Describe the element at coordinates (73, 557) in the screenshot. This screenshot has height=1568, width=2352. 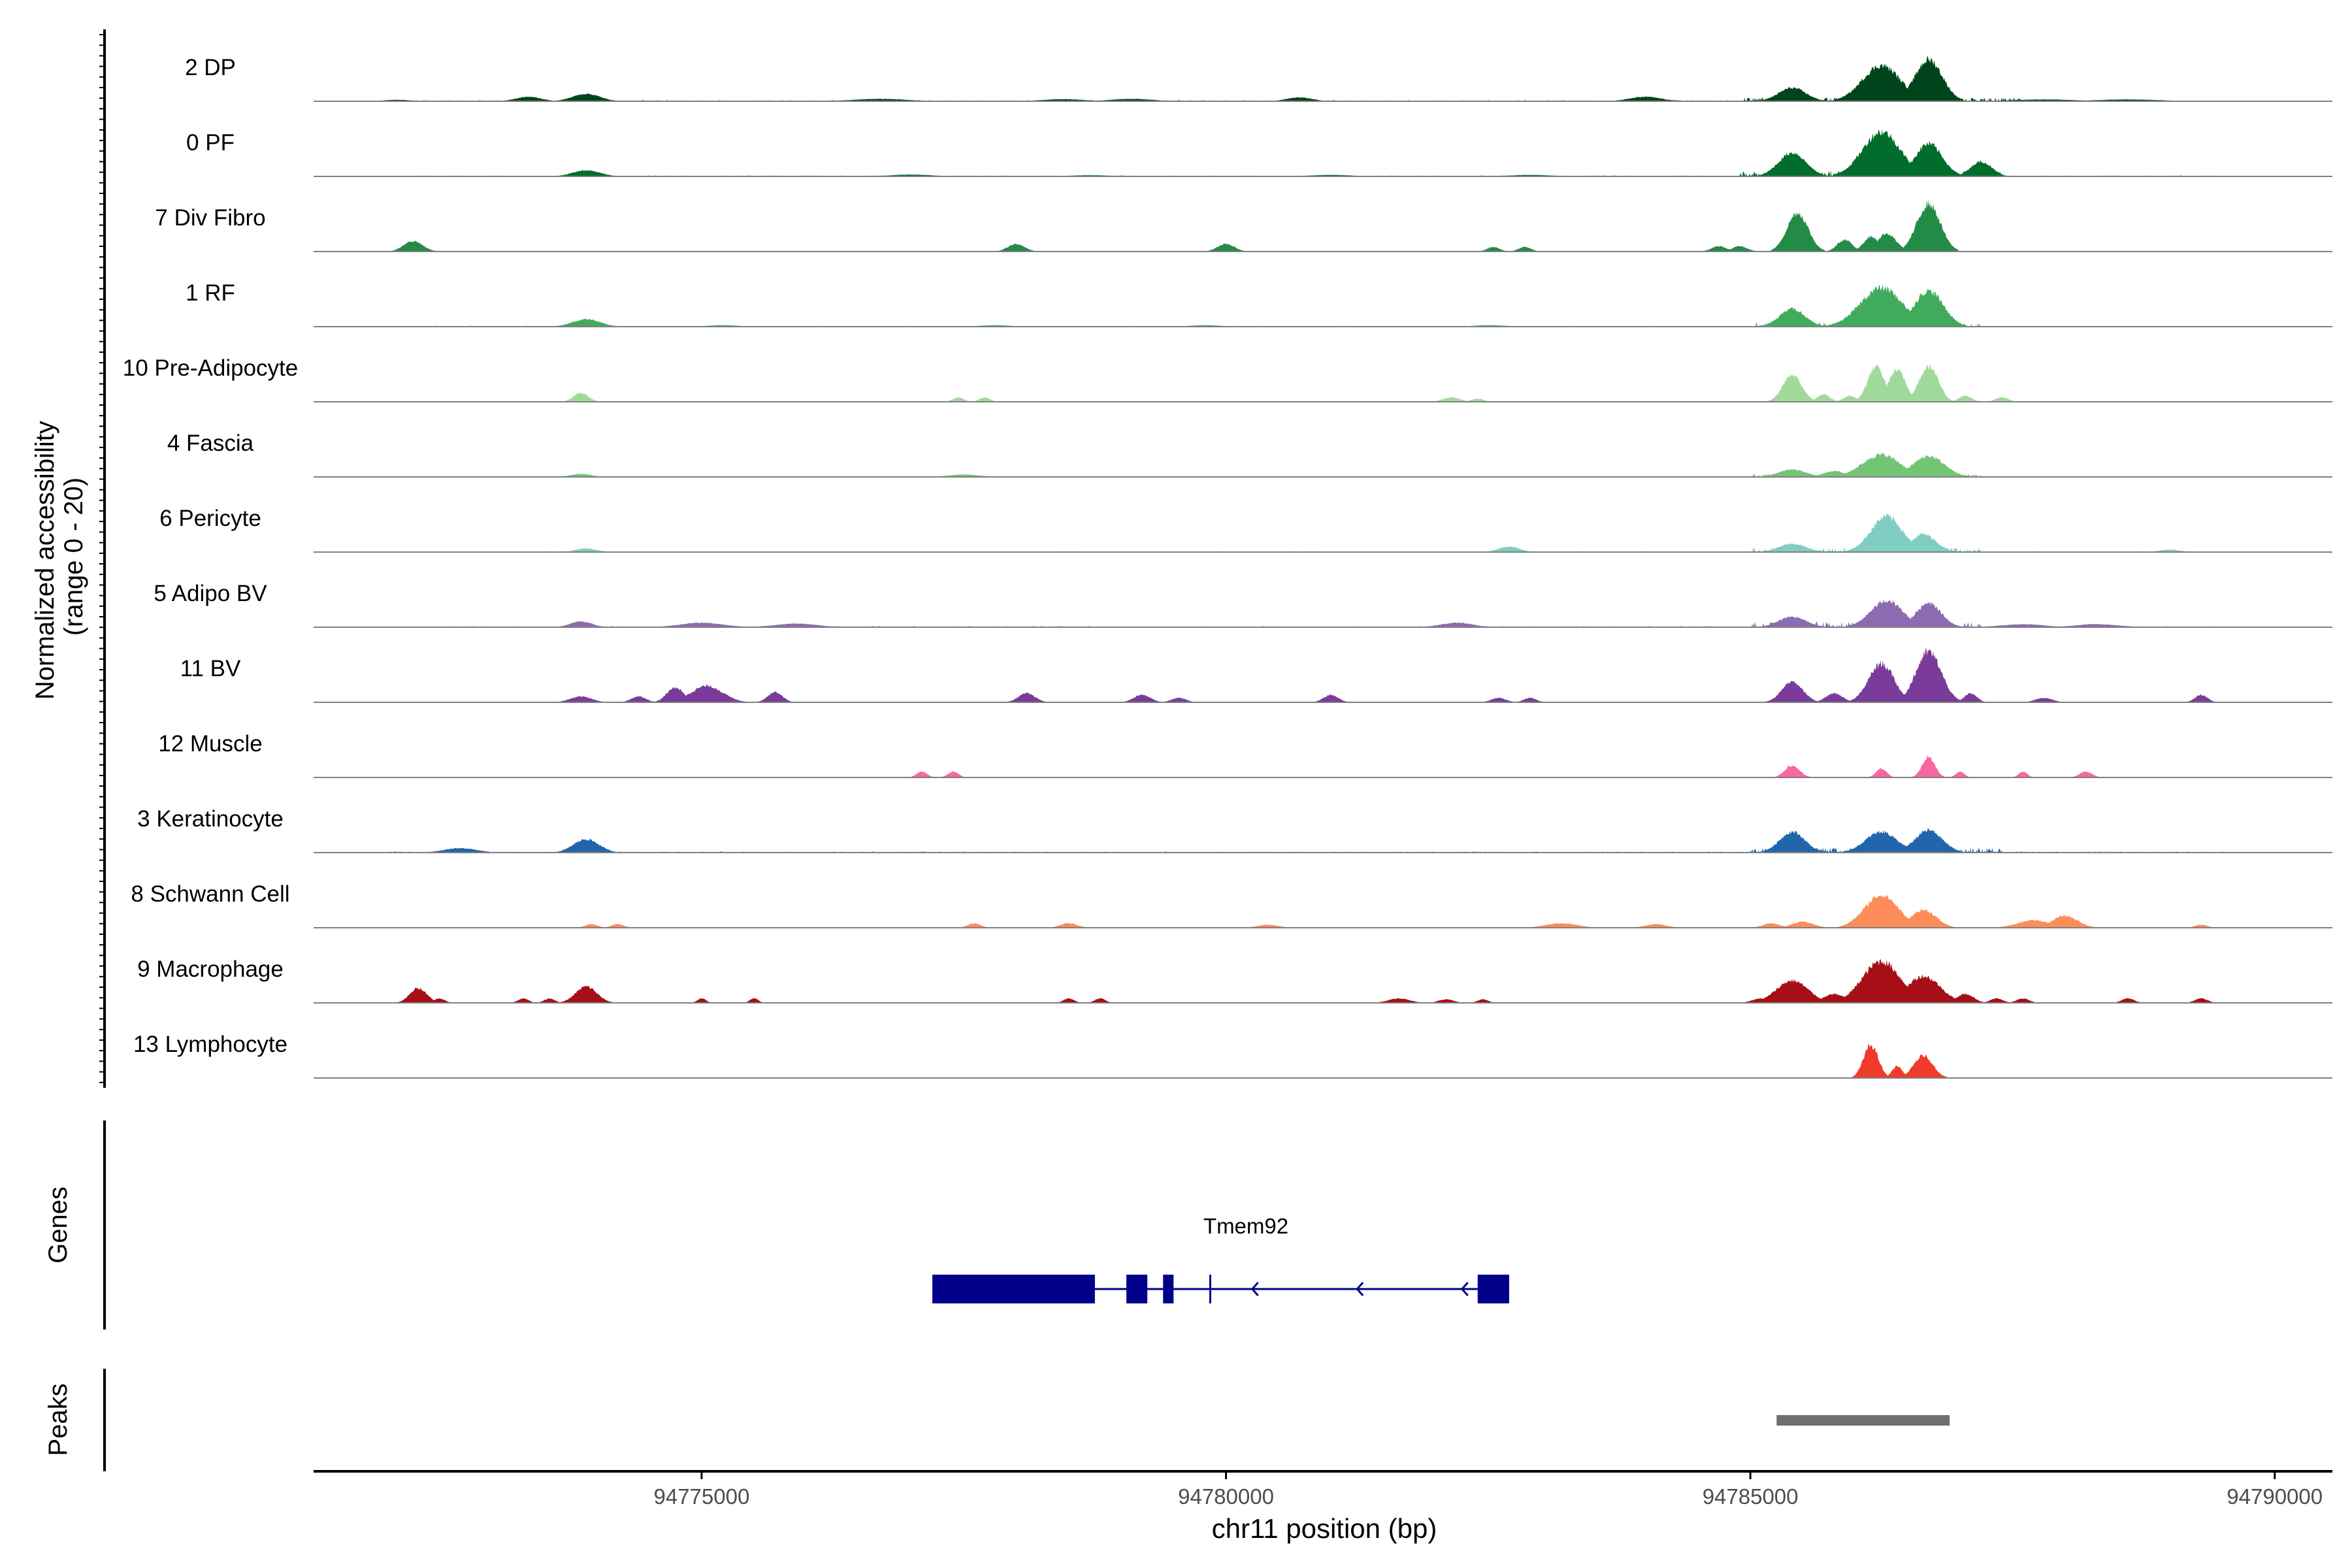
I see `y-axis-label-line2: (range 0 - 20)` at that location.